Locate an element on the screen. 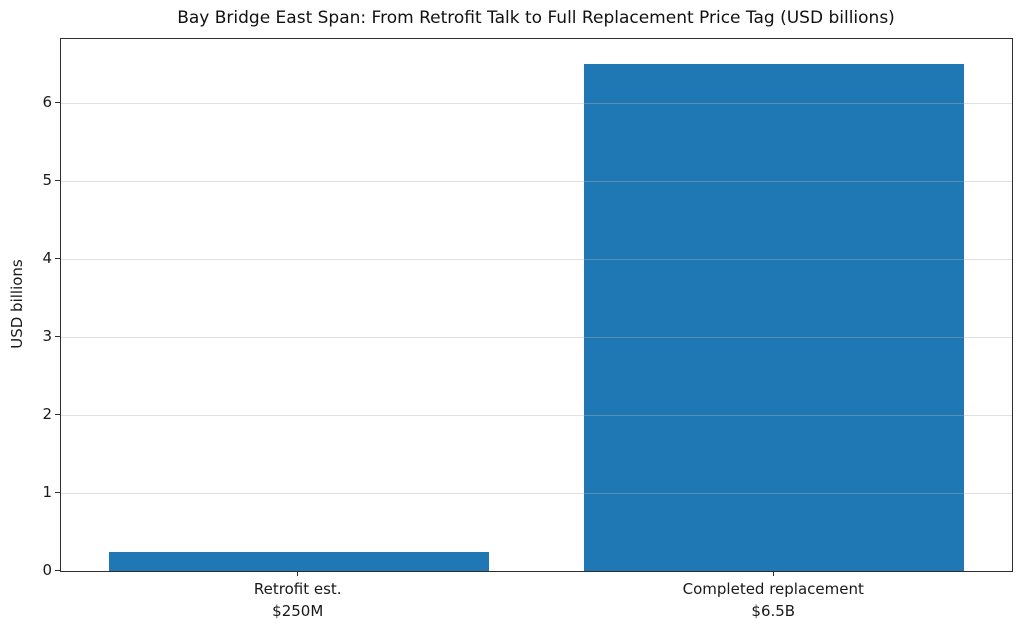  gridline-y2 is located at coordinates (536, 415).